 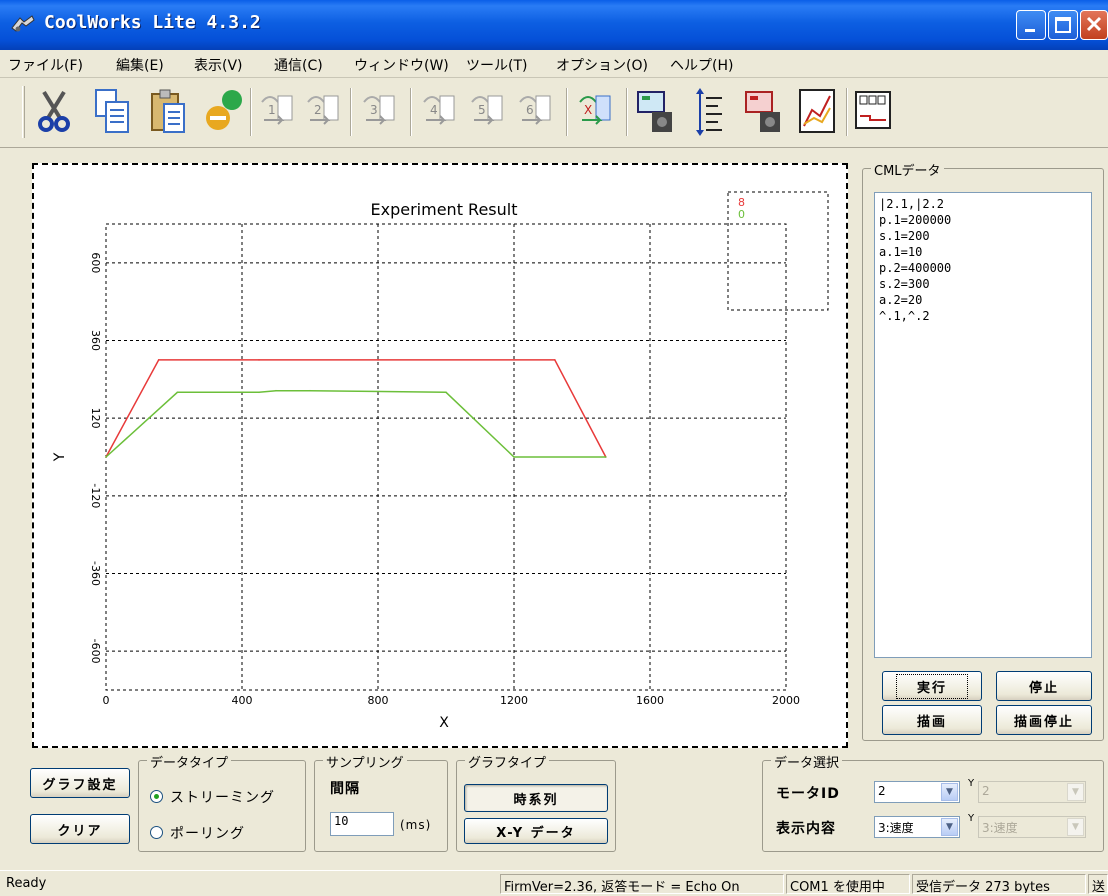 What do you see at coordinates (374, 110) in the screenshot?
I see `svg-text: 3` at bounding box center [374, 110].